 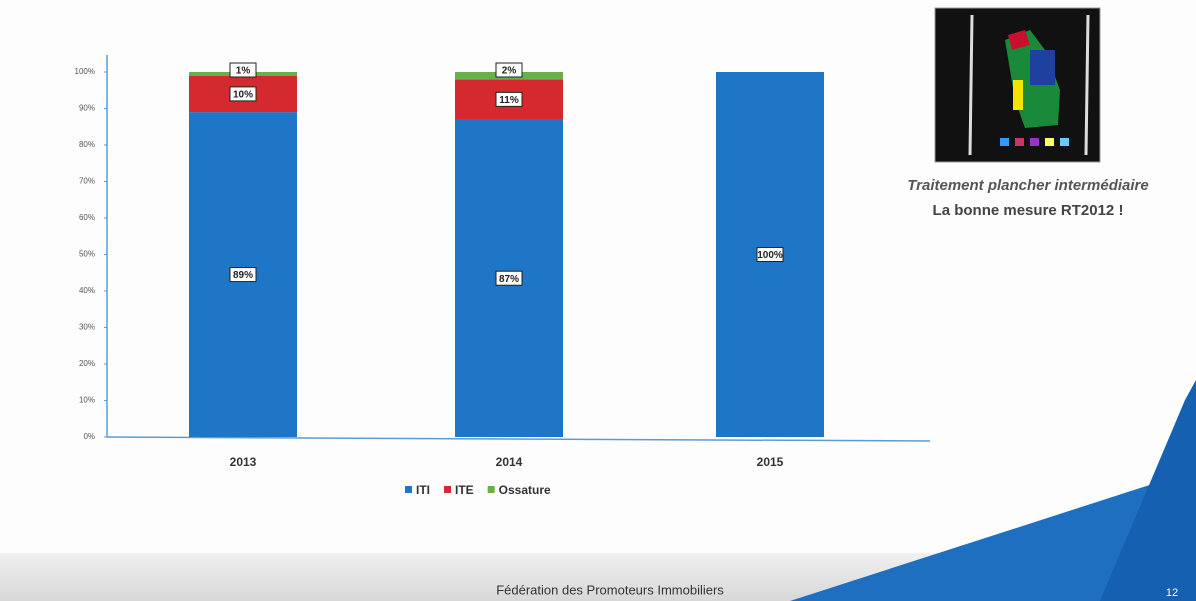 What do you see at coordinates (87, 363) in the screenshot?
I see `y-tick-label: 20%` at bounding box center [87, 363].